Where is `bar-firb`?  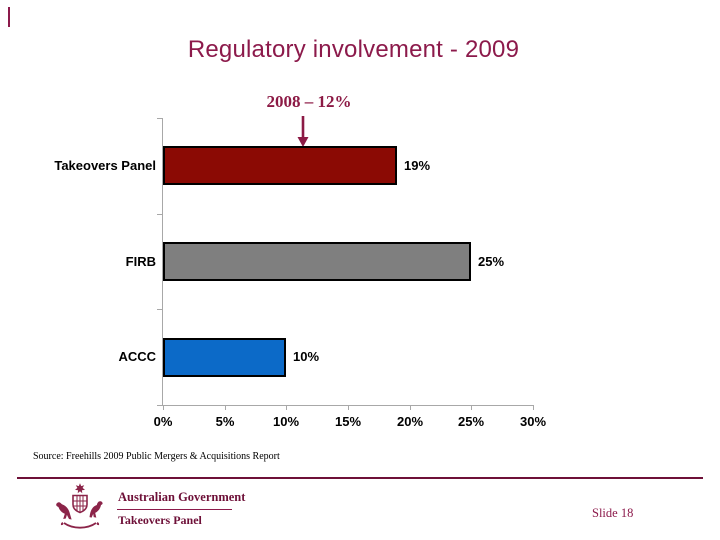 bar-firb is located at coordinates (317, 261).